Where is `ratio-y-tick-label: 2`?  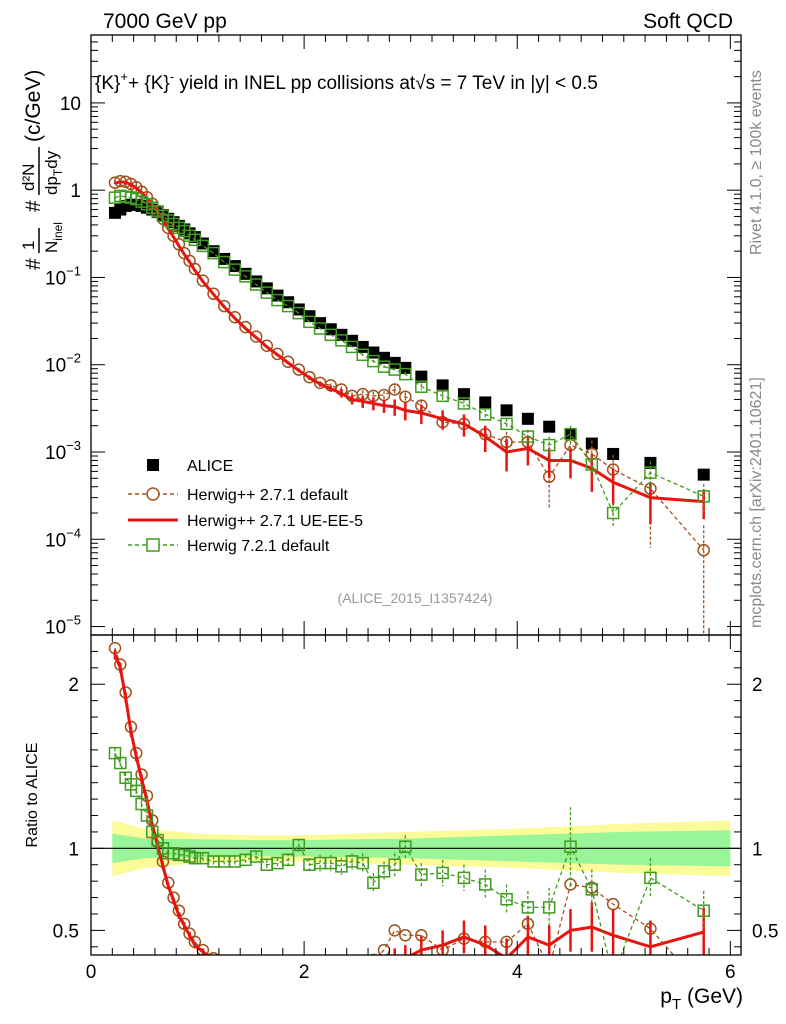 ratio-y-tick-label: 2 is located at coordinates (73, 685).